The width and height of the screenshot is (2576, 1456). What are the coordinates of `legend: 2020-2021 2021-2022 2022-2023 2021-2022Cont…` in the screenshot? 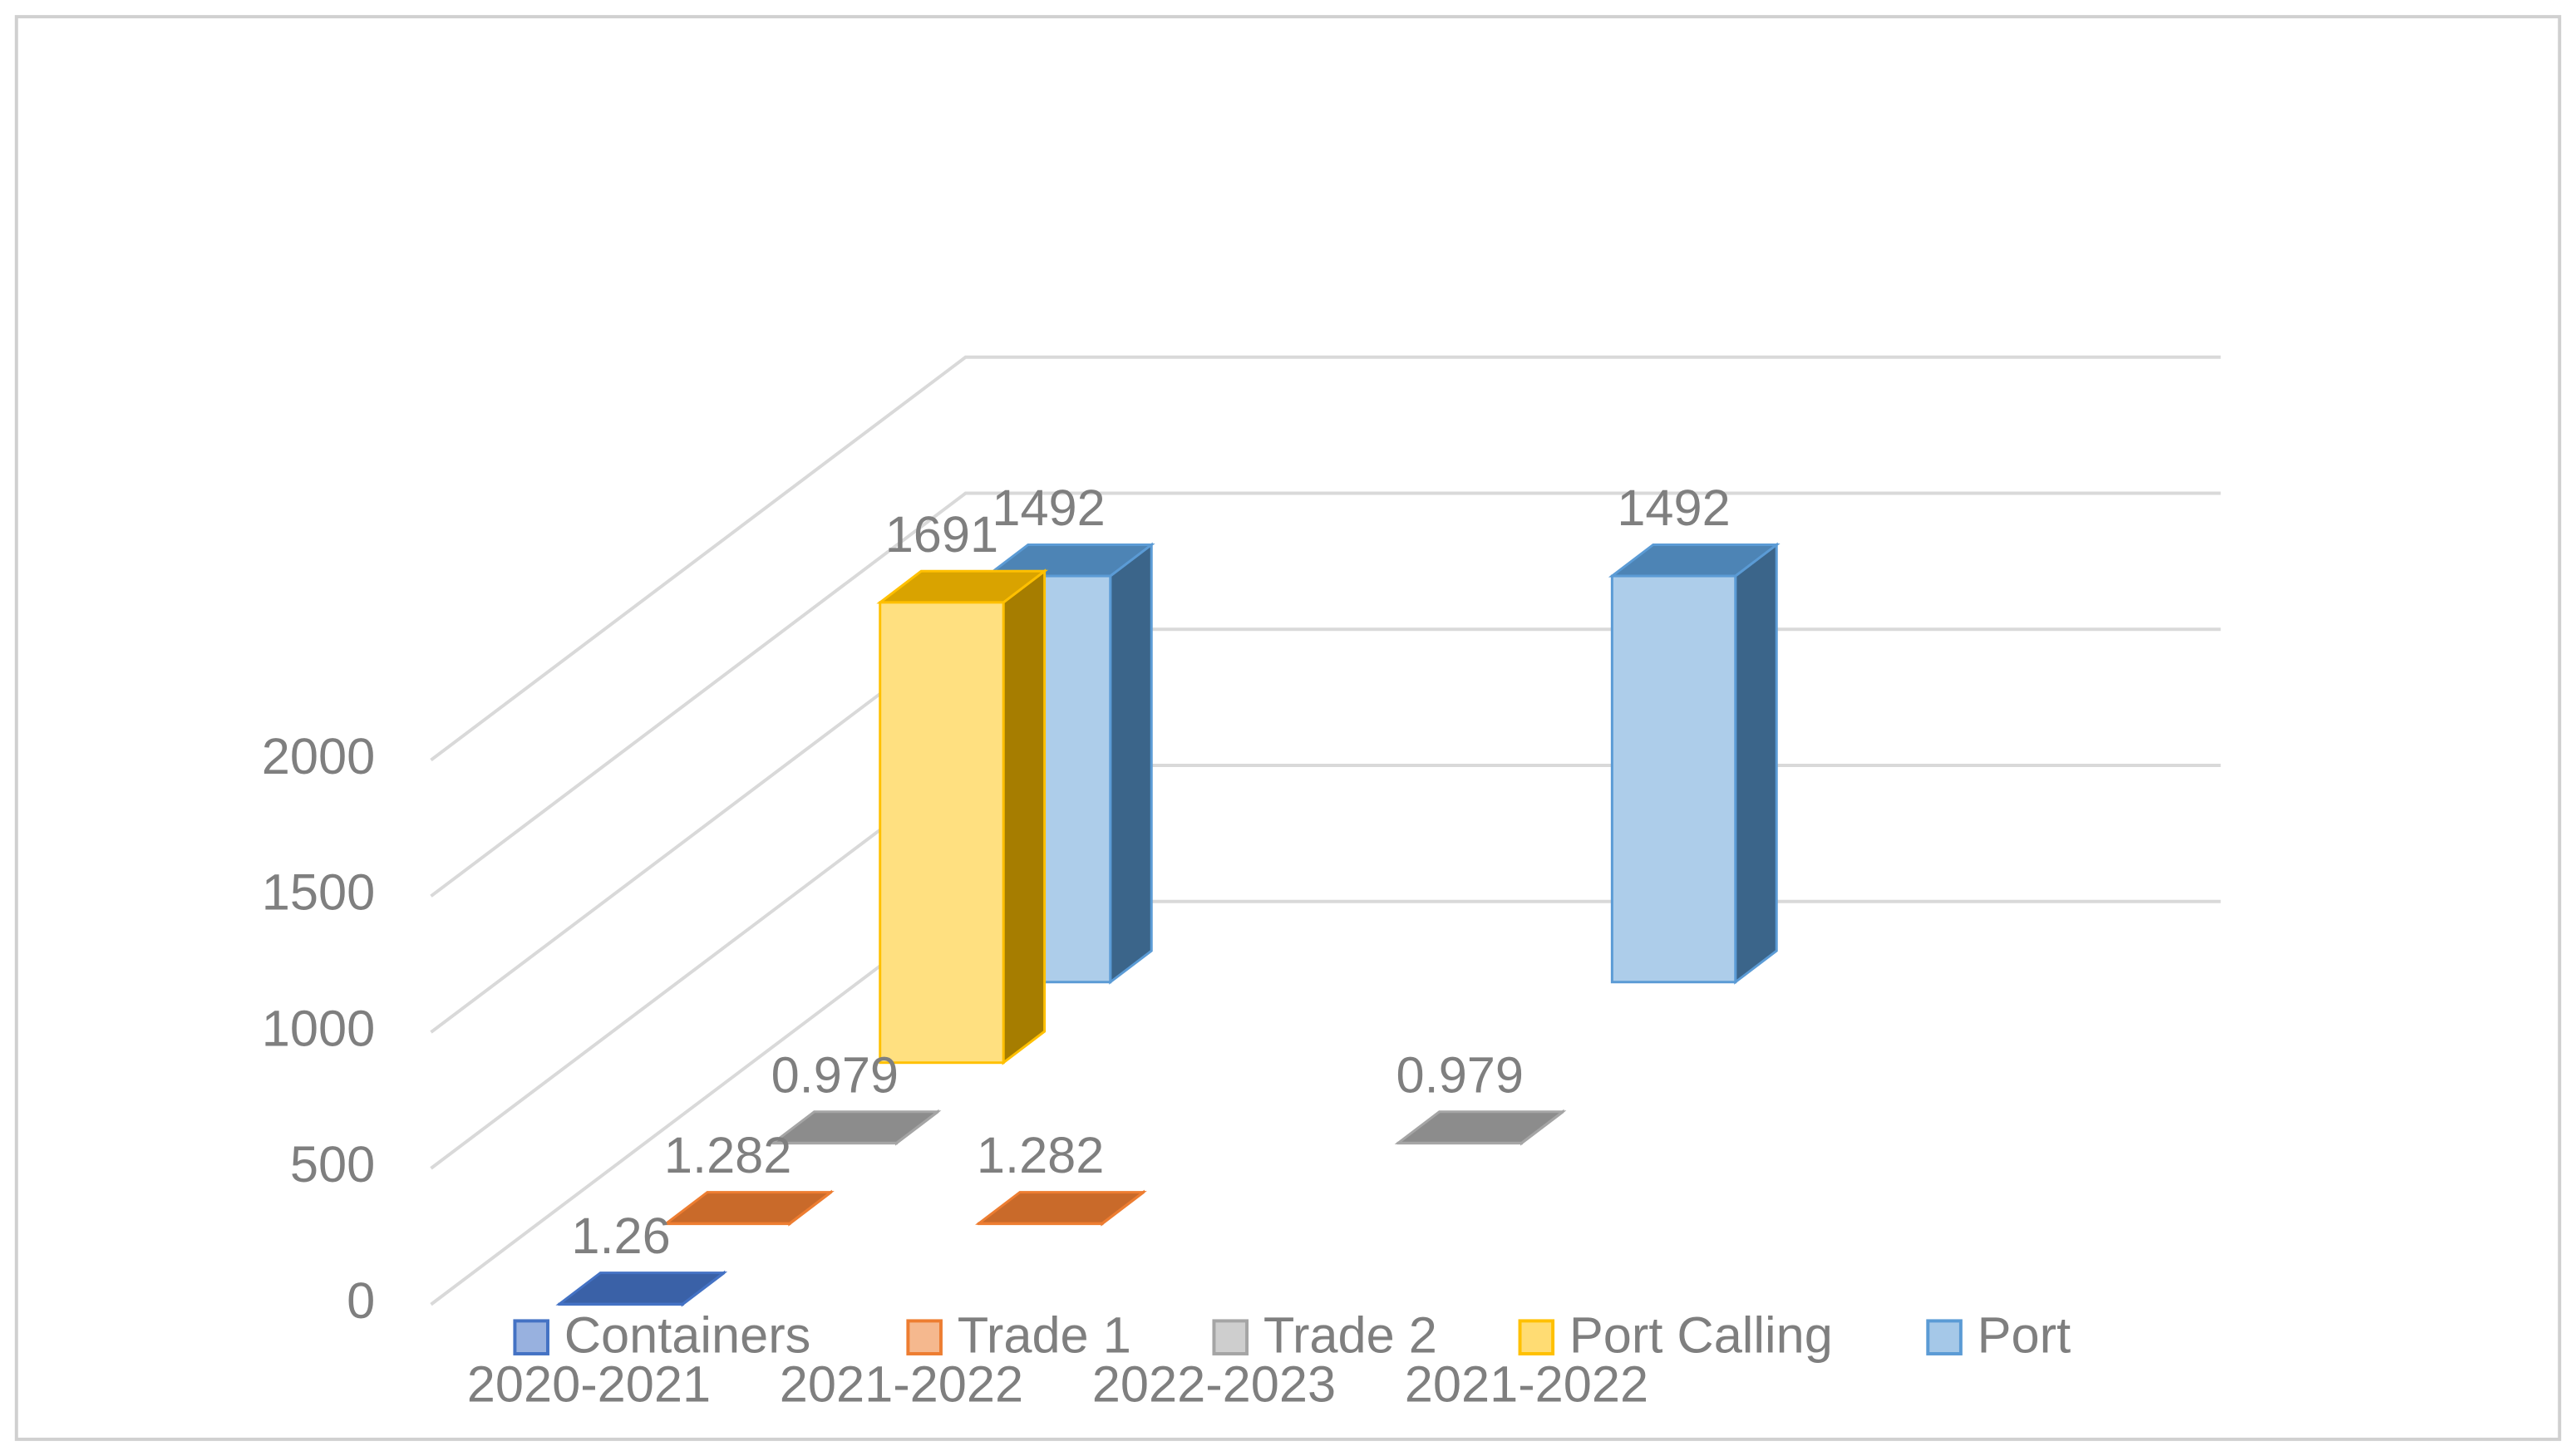 It's located at (1269, 1359).